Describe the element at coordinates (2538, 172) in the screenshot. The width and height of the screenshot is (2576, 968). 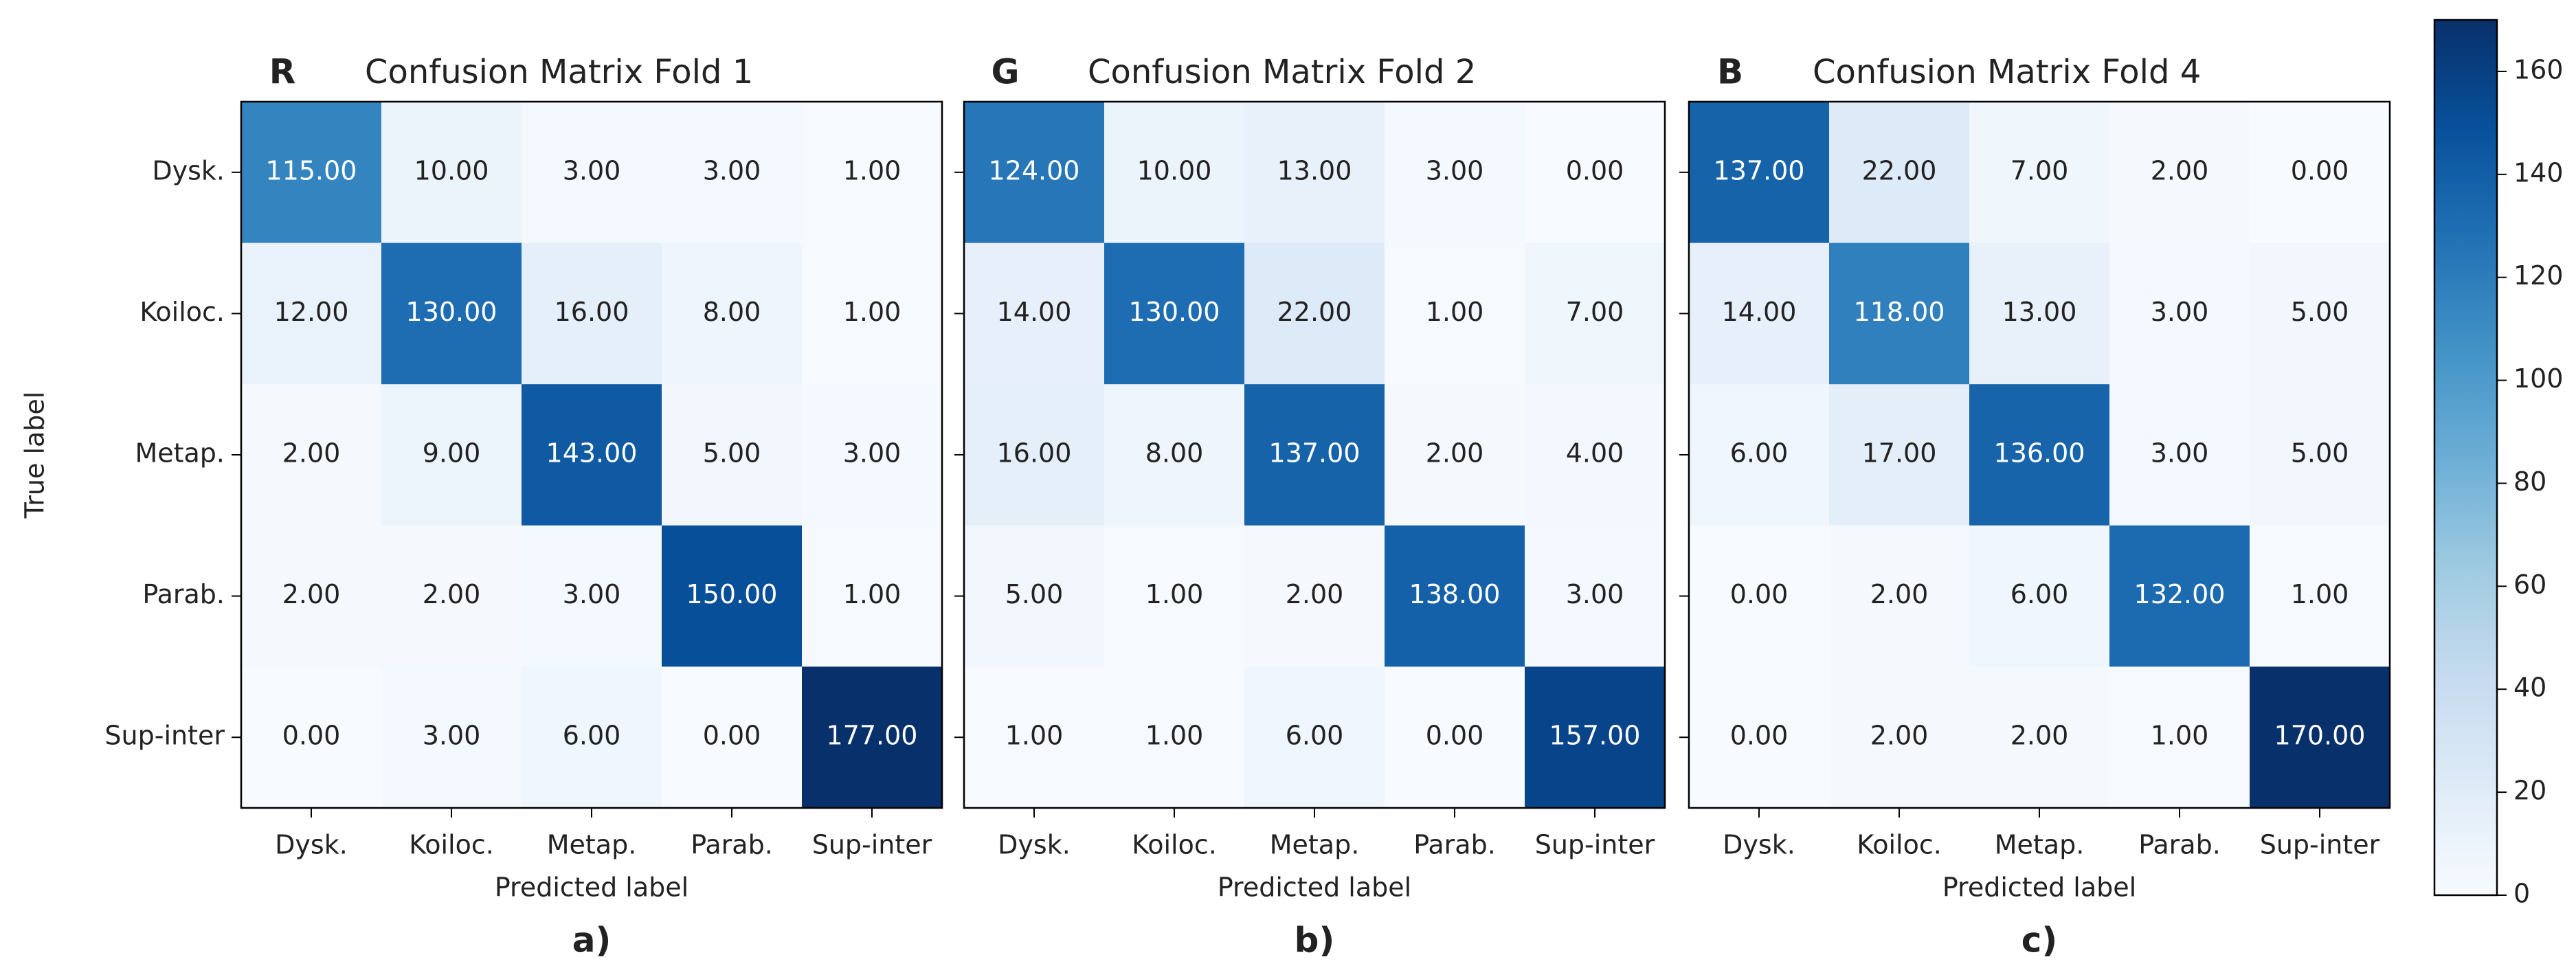
I see `colorbar-tick-label: 140` at that location.